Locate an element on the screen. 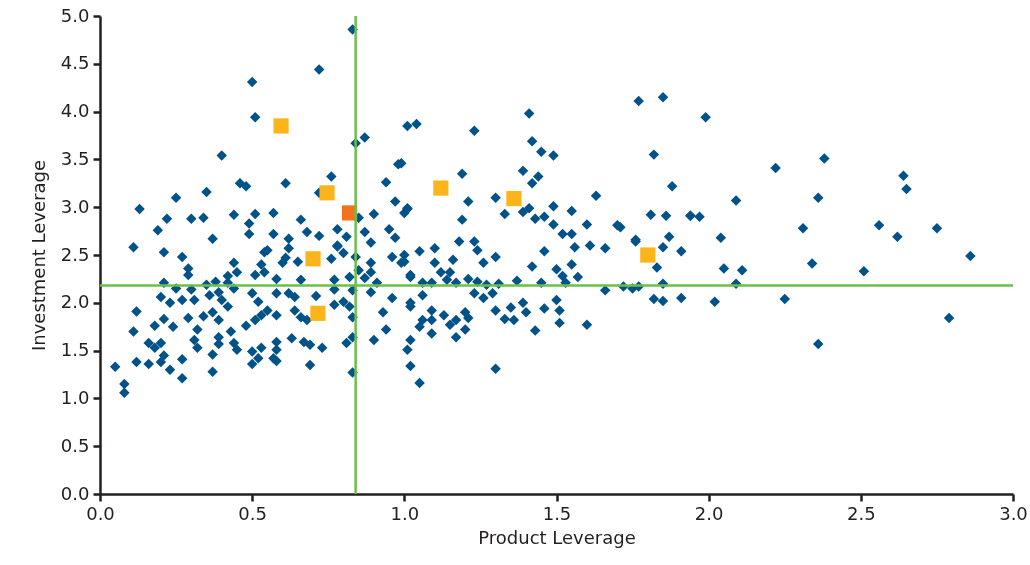  y-axis-title: Investment Leverage is located at coordinates (38, 255).